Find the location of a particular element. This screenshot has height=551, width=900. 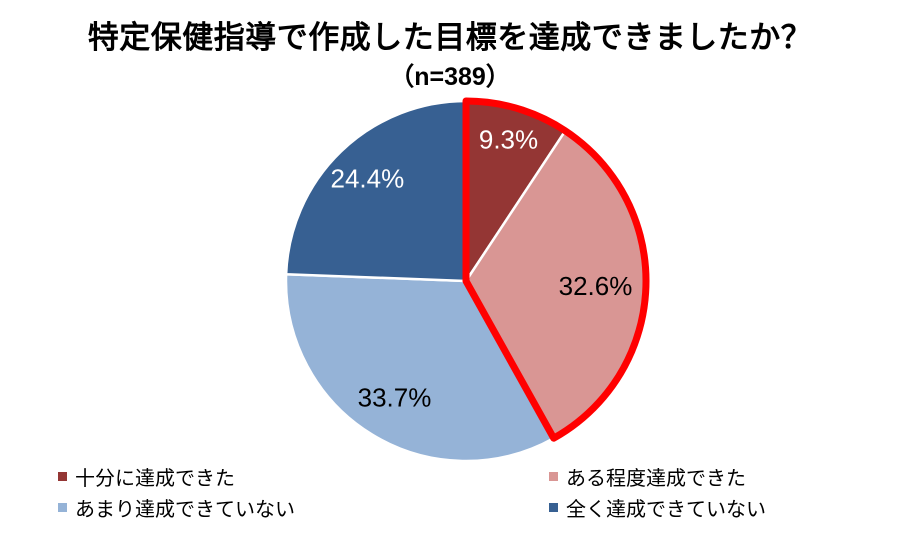

pie-slice-label-3: 24.4% is located at coordinates (367, 179).